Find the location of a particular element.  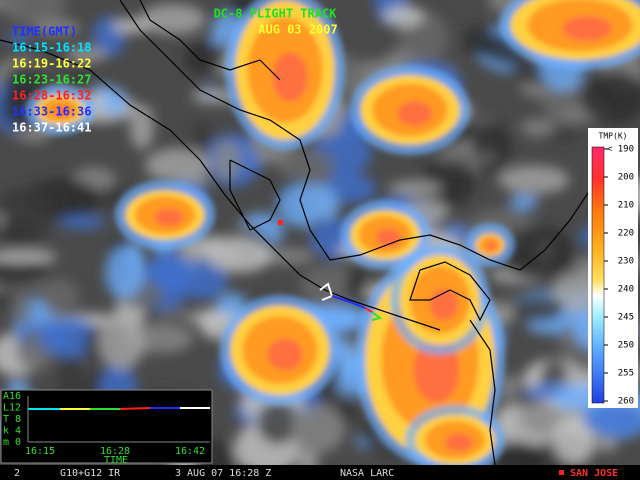

footer-bar is located at coordinates (320, 472).